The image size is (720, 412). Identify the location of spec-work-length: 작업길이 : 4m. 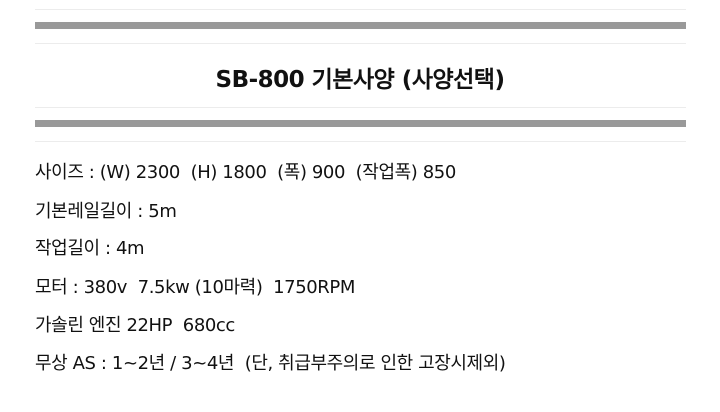
(90, 248).